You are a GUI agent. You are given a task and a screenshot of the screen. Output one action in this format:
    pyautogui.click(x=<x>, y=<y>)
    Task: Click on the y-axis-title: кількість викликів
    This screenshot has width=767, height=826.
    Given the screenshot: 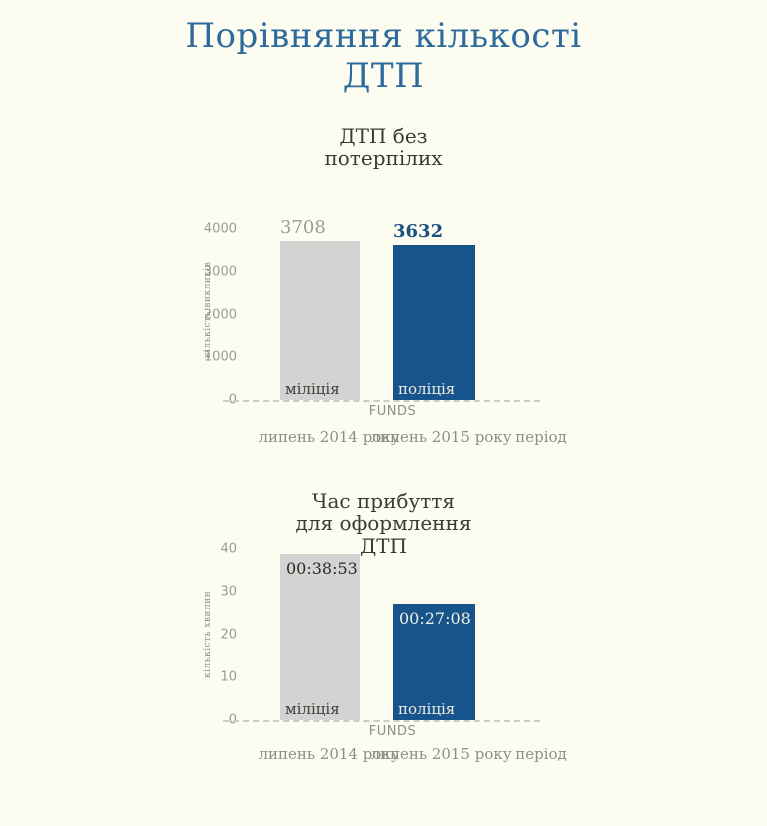 What is the action you would take?
    pyautogui.click(x=208, y=309)
    